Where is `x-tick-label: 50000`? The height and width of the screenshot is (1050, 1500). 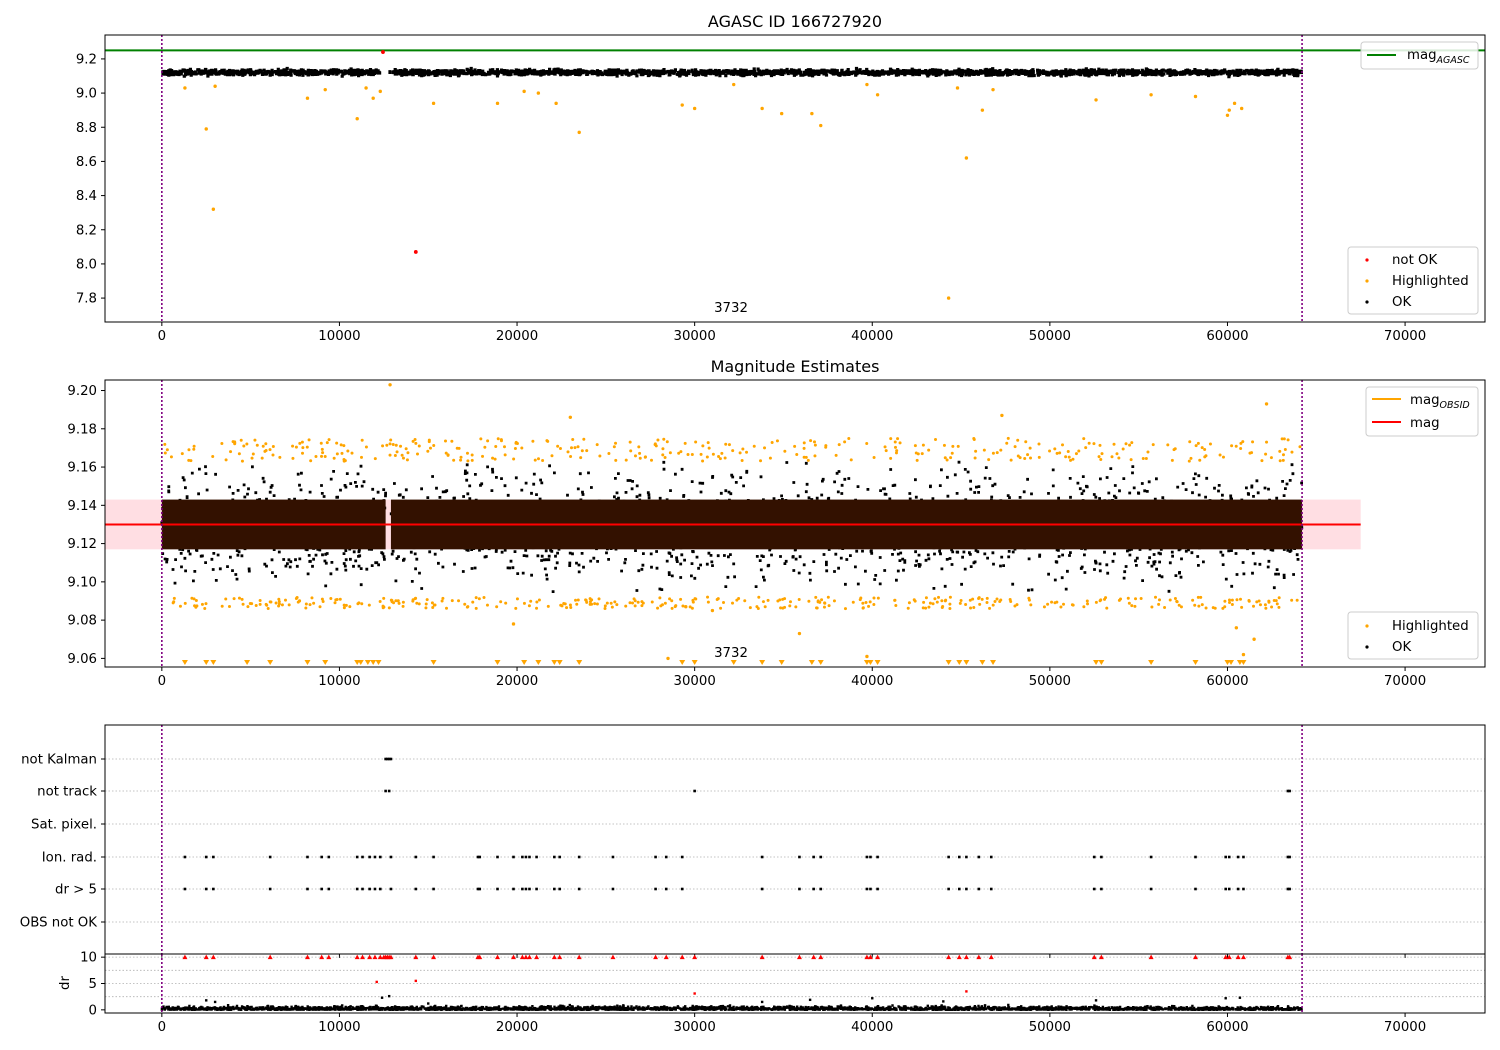
x-tick-label: 50000 is located at coordinates (1050, 1027).